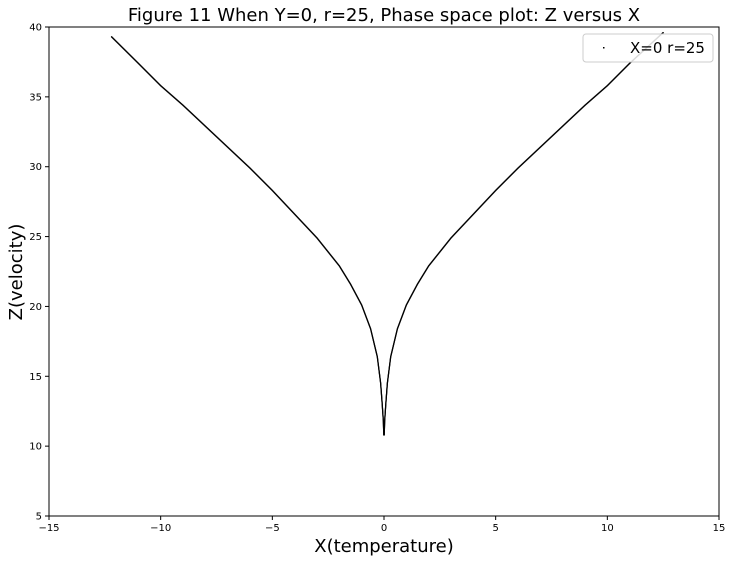  Describe the element at coordinates (35, 237) in the screenshot. I see `y-tick-label: 25` at that location.